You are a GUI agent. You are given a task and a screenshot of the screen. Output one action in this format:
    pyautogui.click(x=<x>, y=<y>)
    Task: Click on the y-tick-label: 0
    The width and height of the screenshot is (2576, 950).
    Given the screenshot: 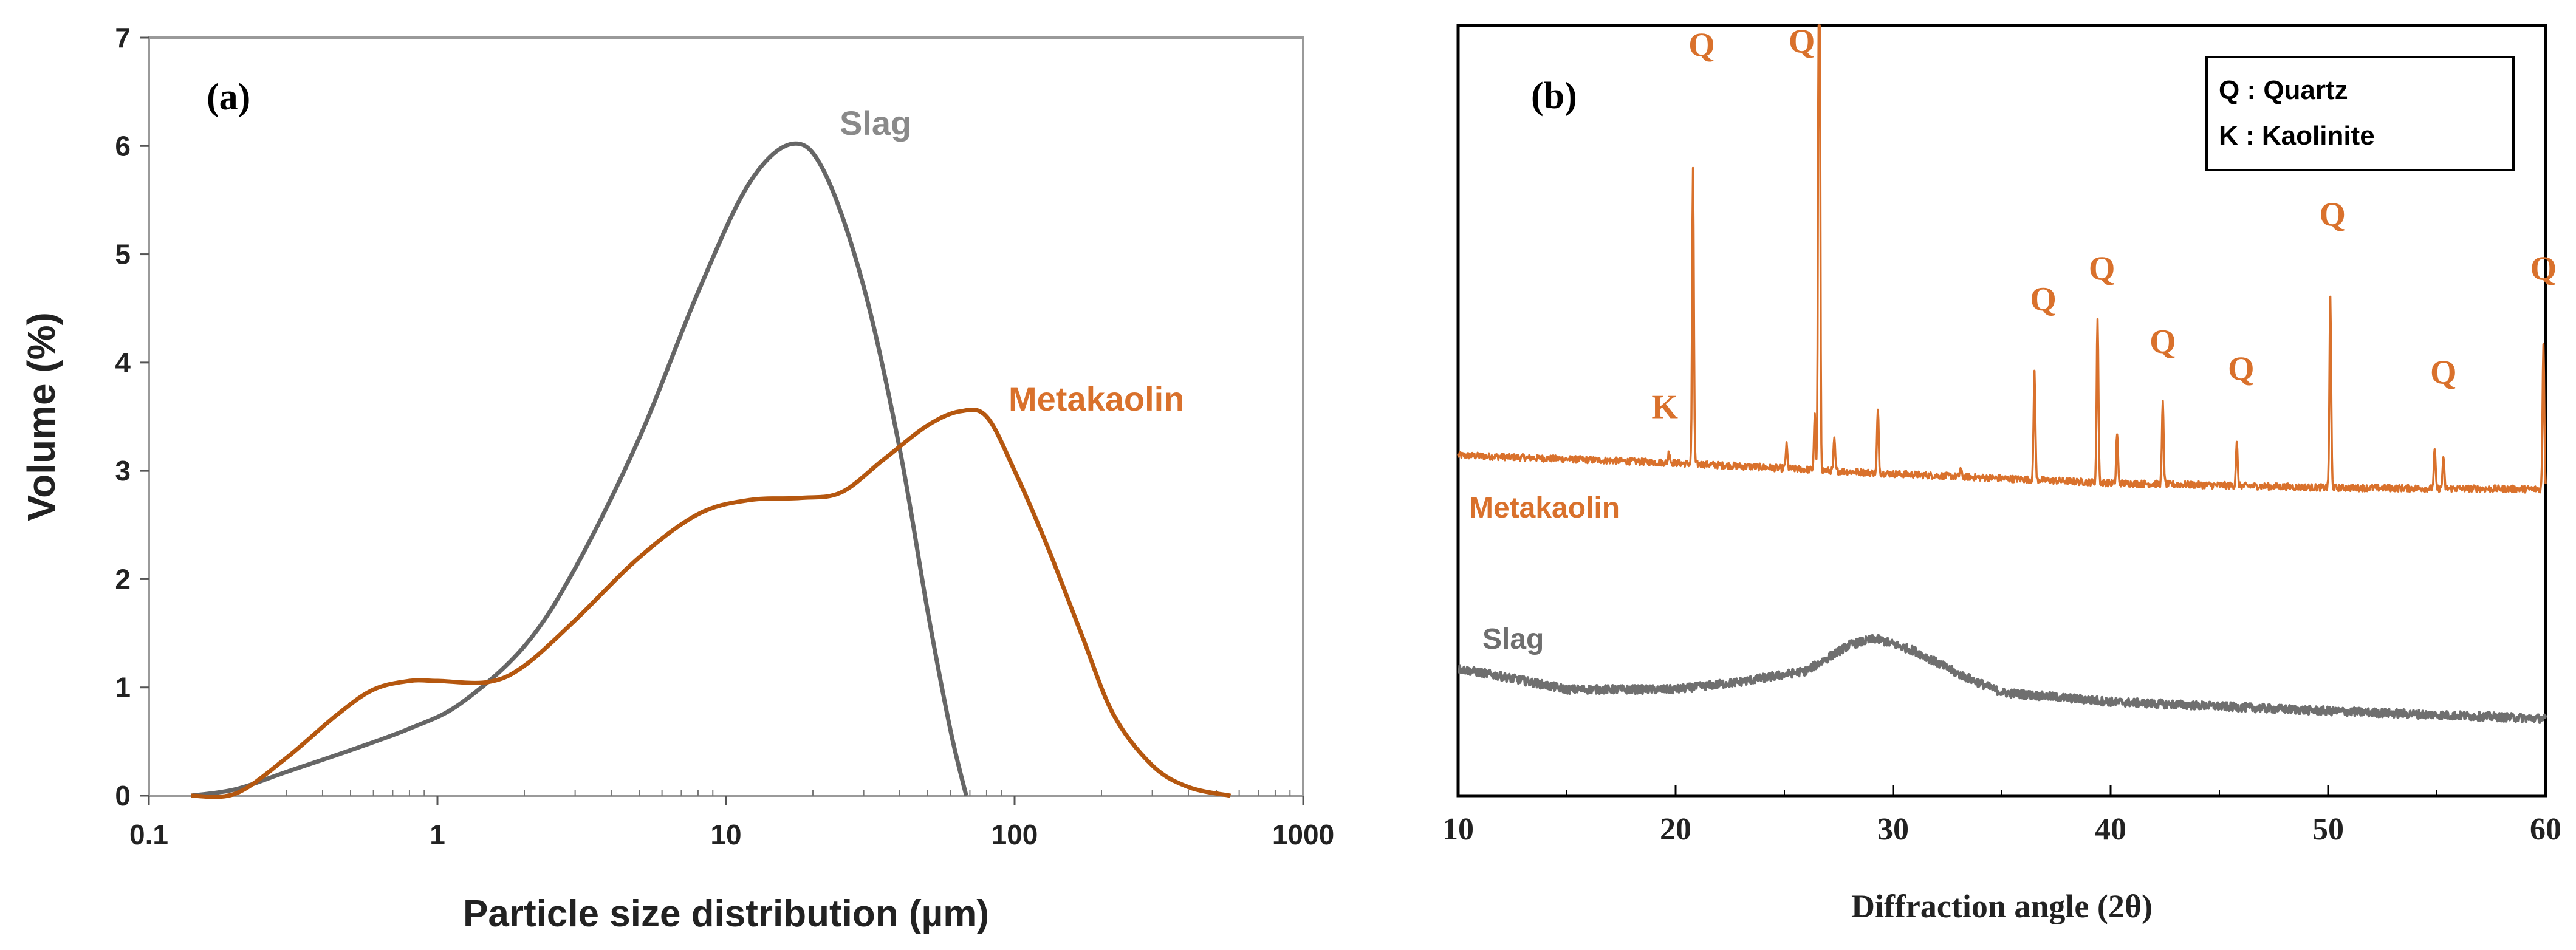 What is the action you would take?
    pyautogui.click(x=123, y=796)
    